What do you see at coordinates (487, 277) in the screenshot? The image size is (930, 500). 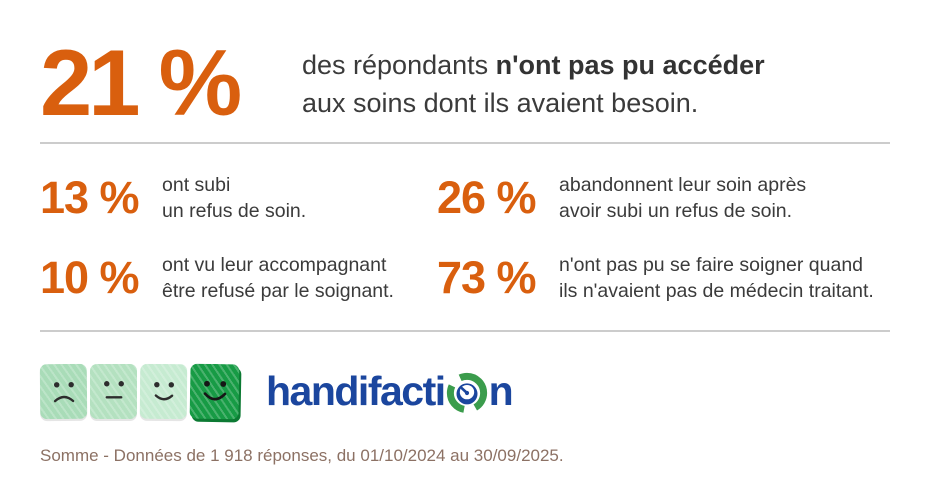 I see `stat-value: 73 %` at bounding box center [487, 277].